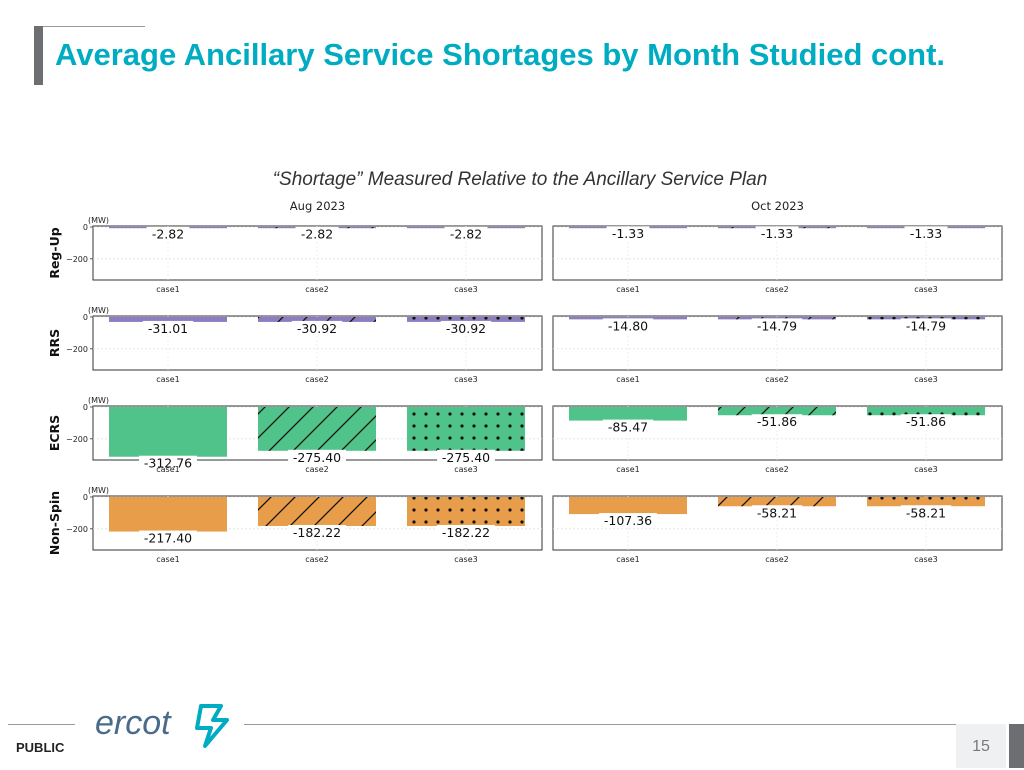 This screenshot has width=1024, height=770. What do you see at coordinates (466, 511) in the screenshot?
I see `bar-non-spin-aug-2023-case3-pattern` at bounding box center [466, 511].